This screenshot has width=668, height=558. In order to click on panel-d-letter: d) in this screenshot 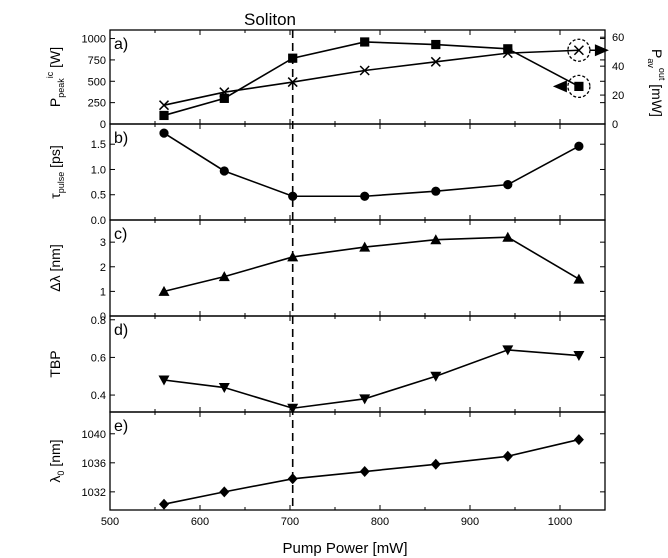, I will do `click(121, 330)`.